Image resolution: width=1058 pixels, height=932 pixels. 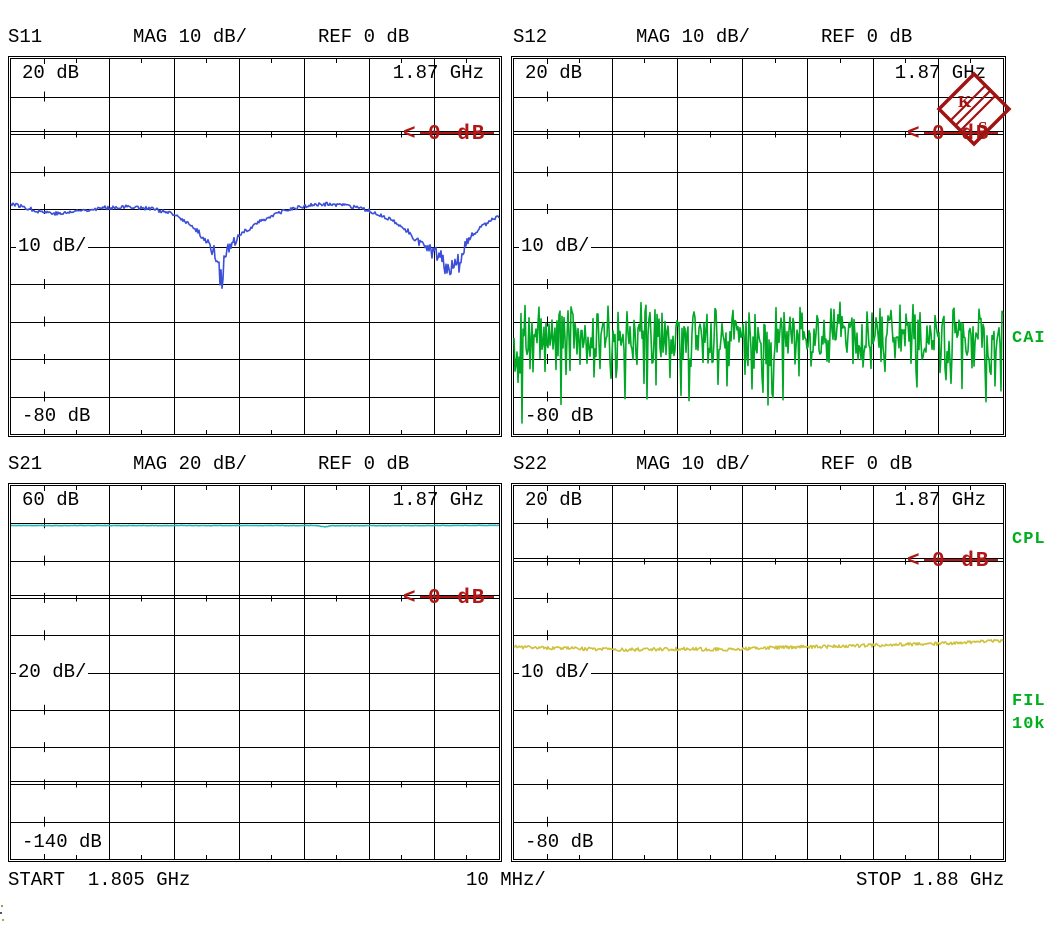 What do you see at coordinates (1029, 338) in the screenshot?
I see `status-cal-interpolated: CAI` at bounding box center [1029, 338].